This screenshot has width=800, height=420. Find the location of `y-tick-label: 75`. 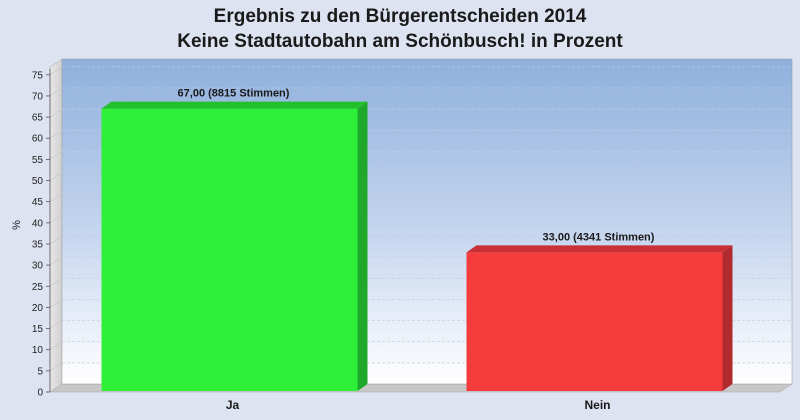

y-tick-label: 75 is located at coordinates (38, 75).